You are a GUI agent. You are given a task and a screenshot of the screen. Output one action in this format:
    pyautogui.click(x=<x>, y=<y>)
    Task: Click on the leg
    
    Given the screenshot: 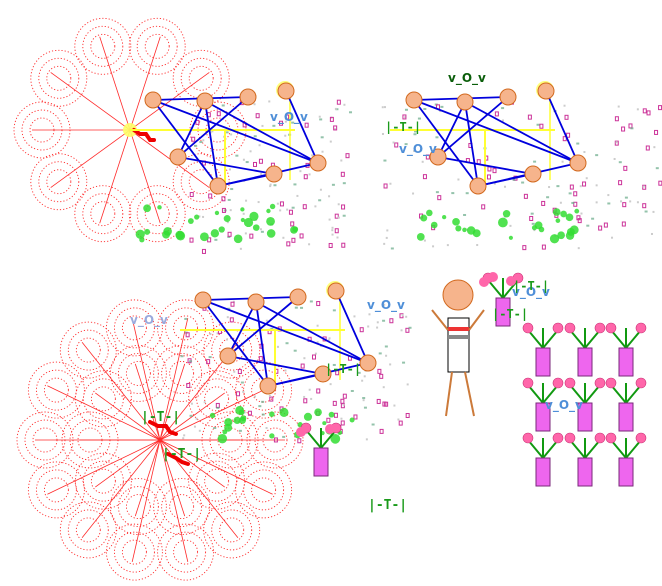 What is the action you would take?
    pyautogui.click(x=449, y=394)
    